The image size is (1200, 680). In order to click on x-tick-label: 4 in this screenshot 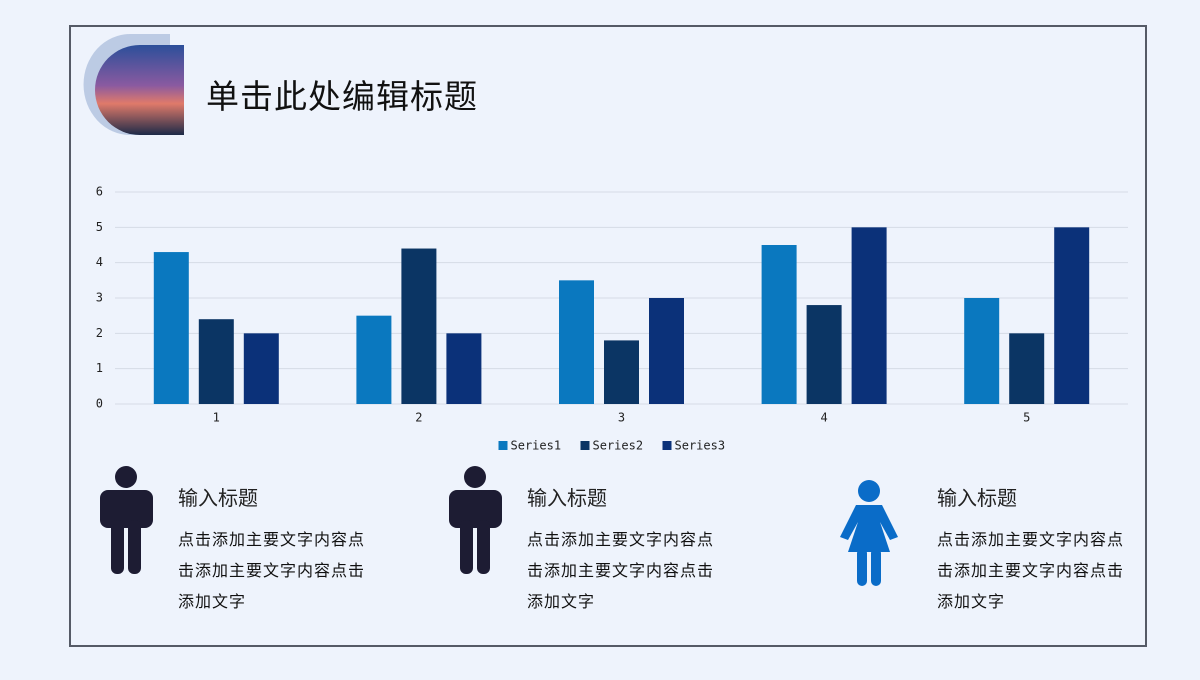, I will do `click(823, 418)`.